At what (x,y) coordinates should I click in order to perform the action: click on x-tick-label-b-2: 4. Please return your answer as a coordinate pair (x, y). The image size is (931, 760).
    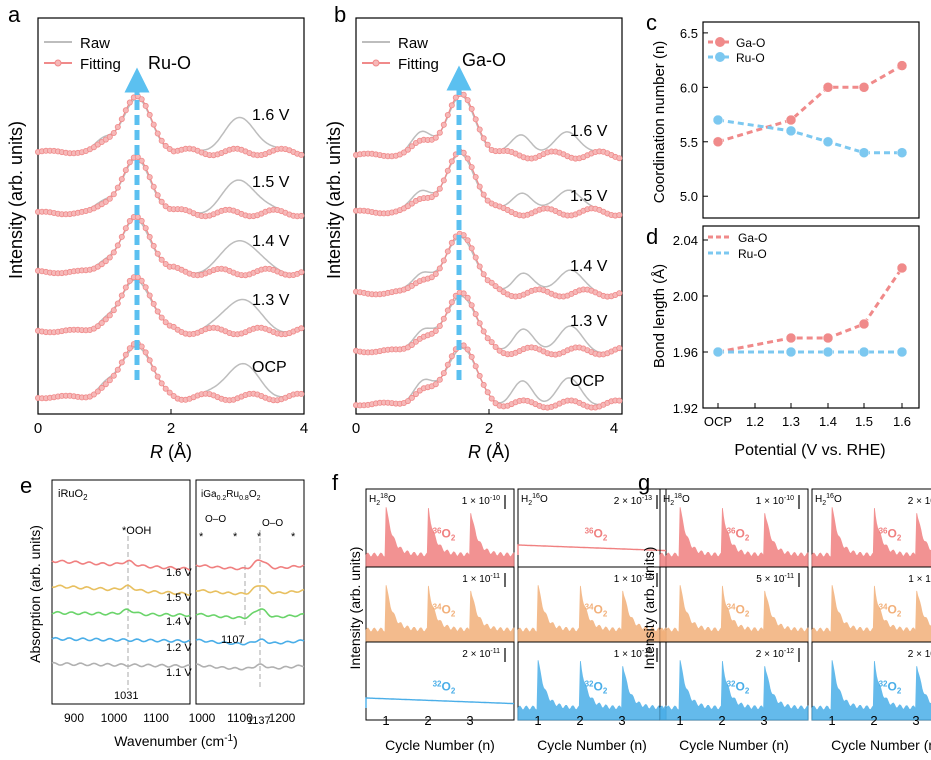
    Looking at the image, I should click on (614, 428).